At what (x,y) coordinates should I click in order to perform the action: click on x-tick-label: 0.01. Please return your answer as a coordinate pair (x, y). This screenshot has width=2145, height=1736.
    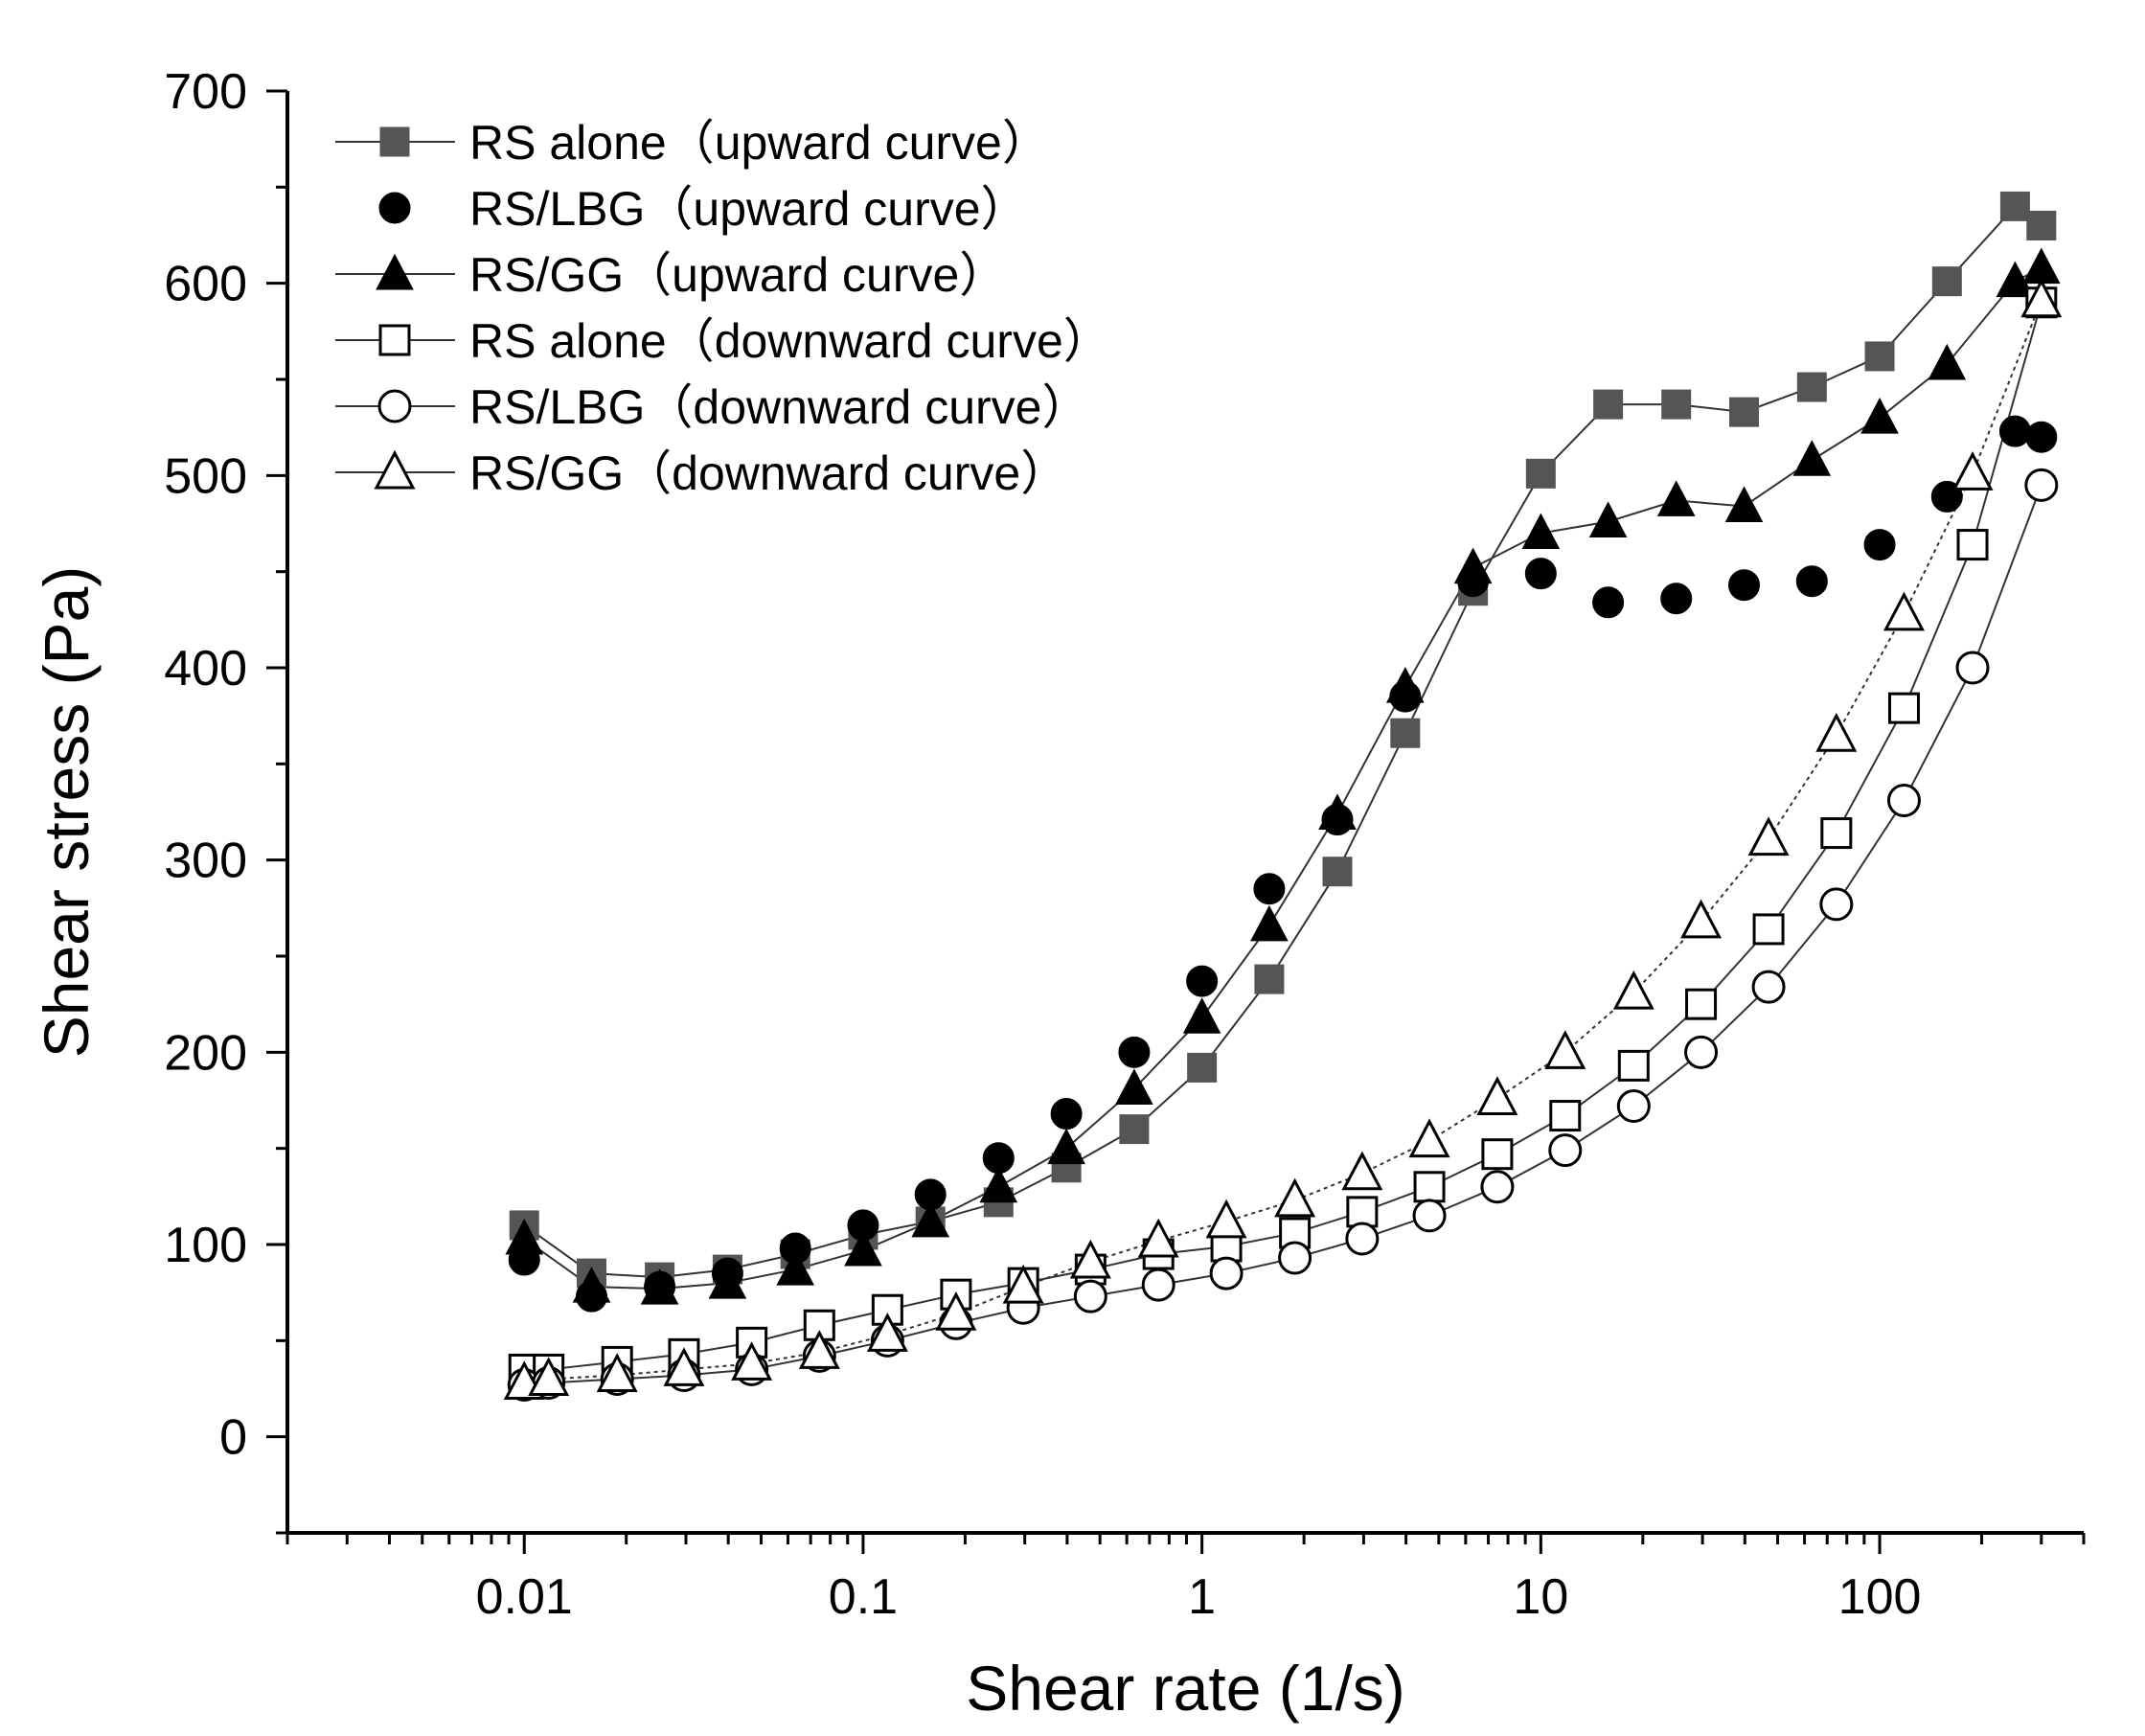
    Looking at the image, I should click on (524, 1597).